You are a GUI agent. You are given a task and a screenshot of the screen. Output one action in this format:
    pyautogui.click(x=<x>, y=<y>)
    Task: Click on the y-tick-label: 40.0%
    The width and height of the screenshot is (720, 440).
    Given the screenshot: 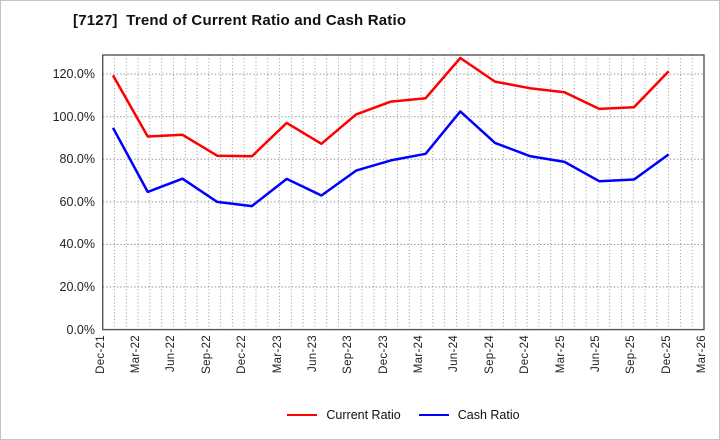 What is the action you would take?
    pyautogui.click(x=77, y=244)
    